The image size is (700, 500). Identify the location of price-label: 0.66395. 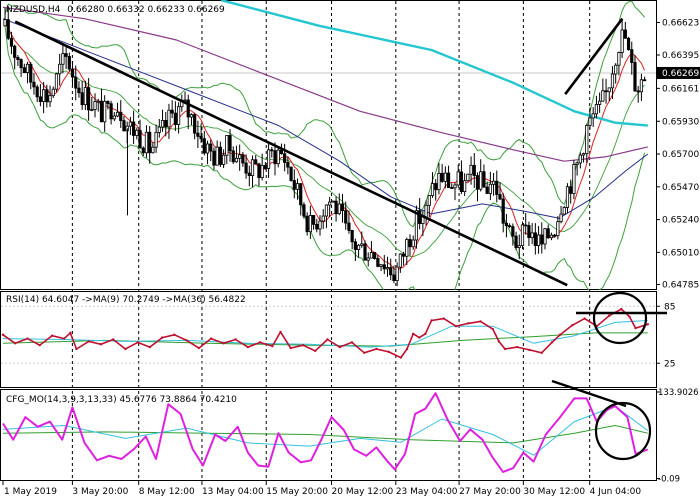
(680, 56).